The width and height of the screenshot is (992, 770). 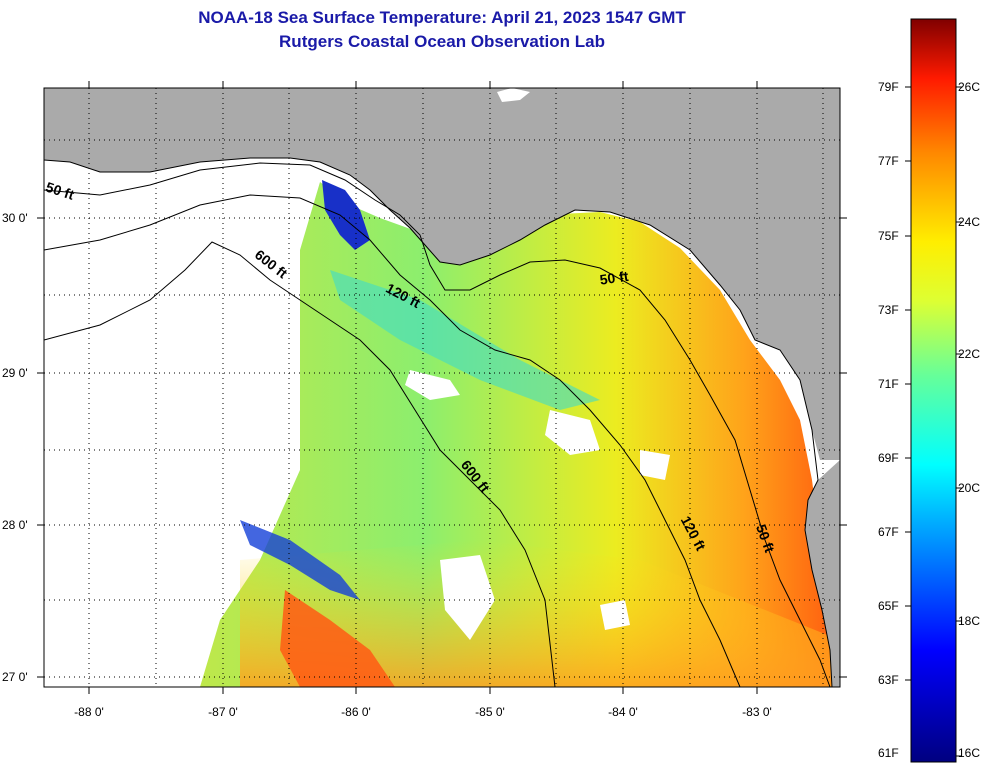 I want to click on scale-label-c: 16C, so click(x=969, y=753).